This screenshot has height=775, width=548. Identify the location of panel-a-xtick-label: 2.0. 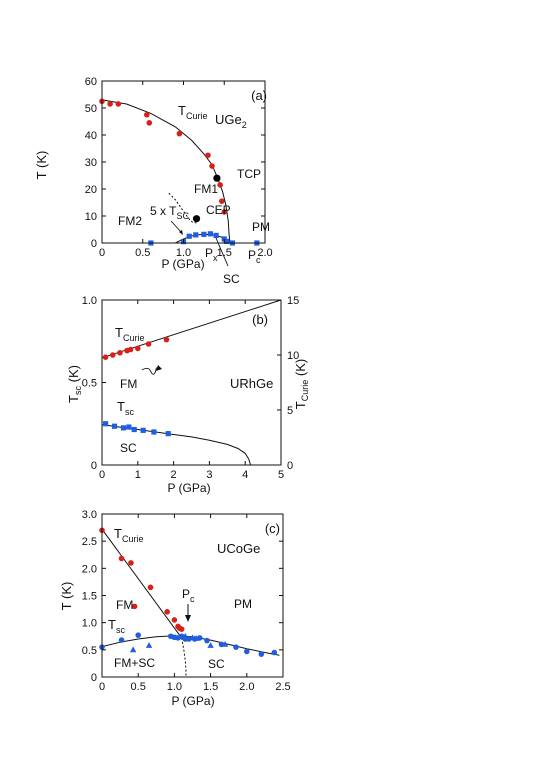
(264, 253).